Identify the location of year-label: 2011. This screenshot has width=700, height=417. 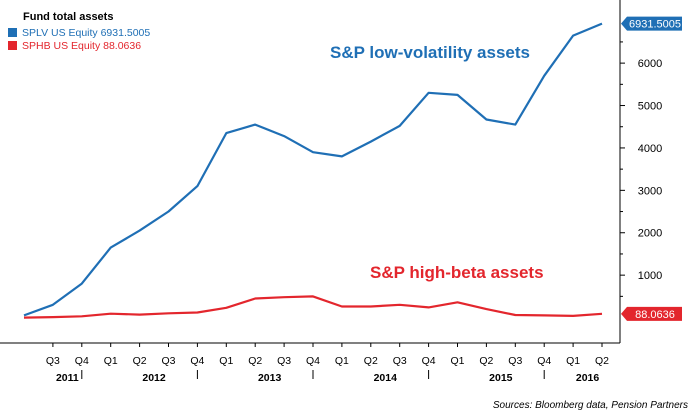
(67, 378).